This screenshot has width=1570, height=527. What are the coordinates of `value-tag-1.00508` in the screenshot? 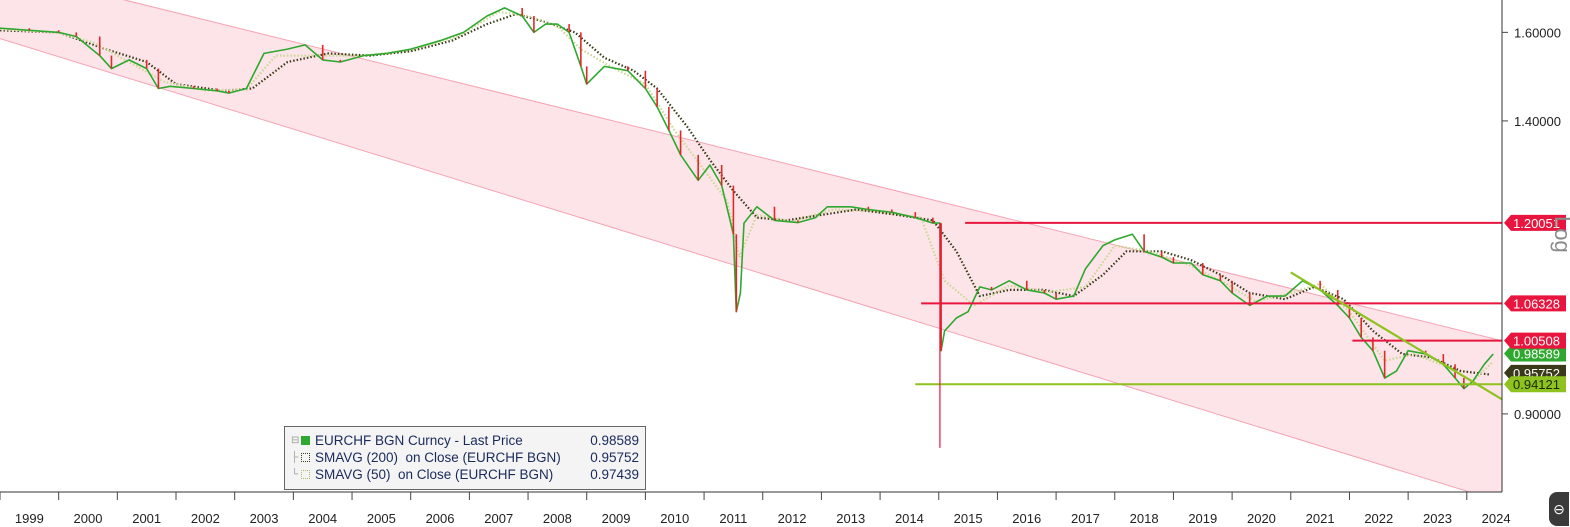 It's located at (1535, 340).